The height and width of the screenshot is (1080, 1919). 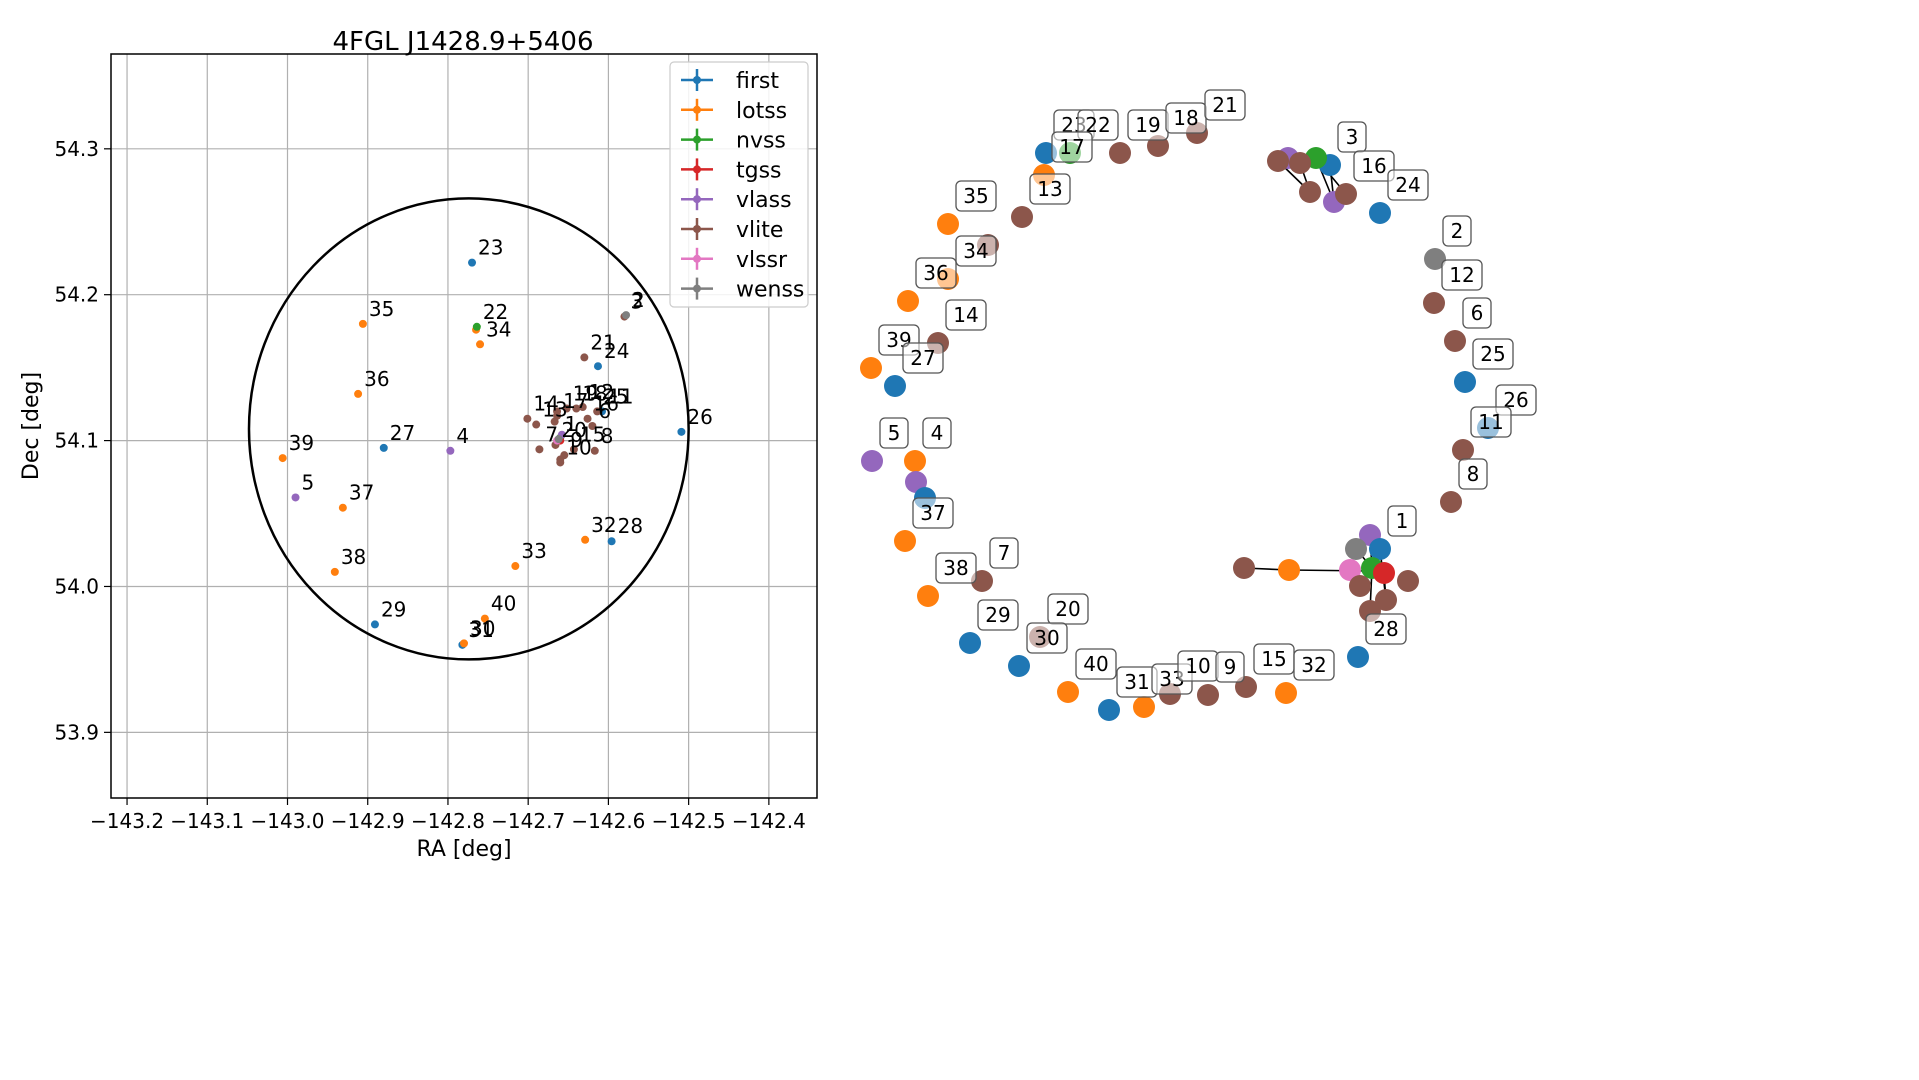 What do you see at coordinates (592, 434) in the screenshot?
I see `point-label: 15` at bounding box center [592, 434].